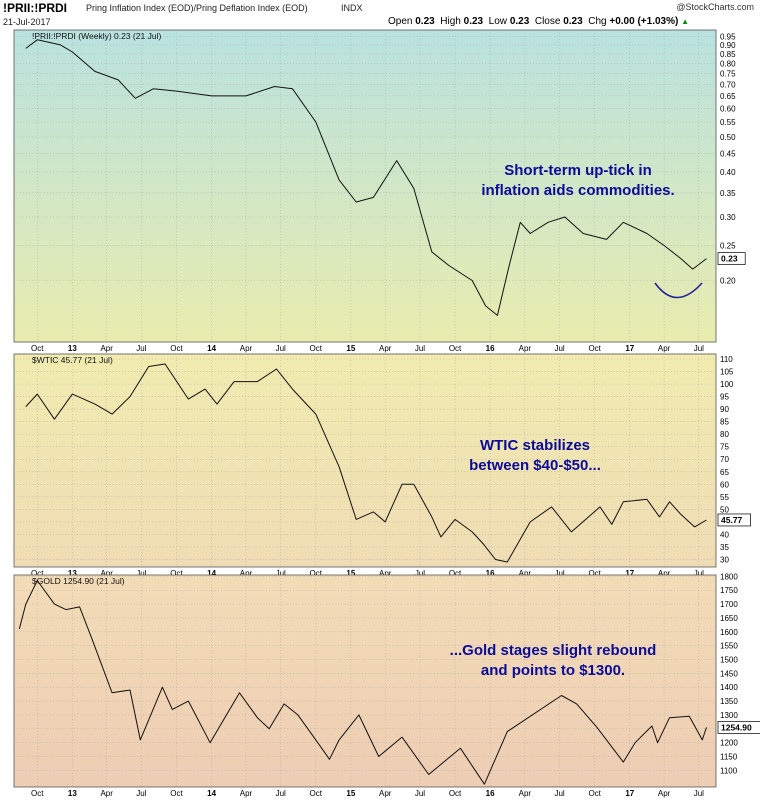 Image resolution: width=760 pixels, height=807 pixels. Describe the element at coordinates (728, 84) in the screenshot. I see `y-tick-label: 0.70` at that location.